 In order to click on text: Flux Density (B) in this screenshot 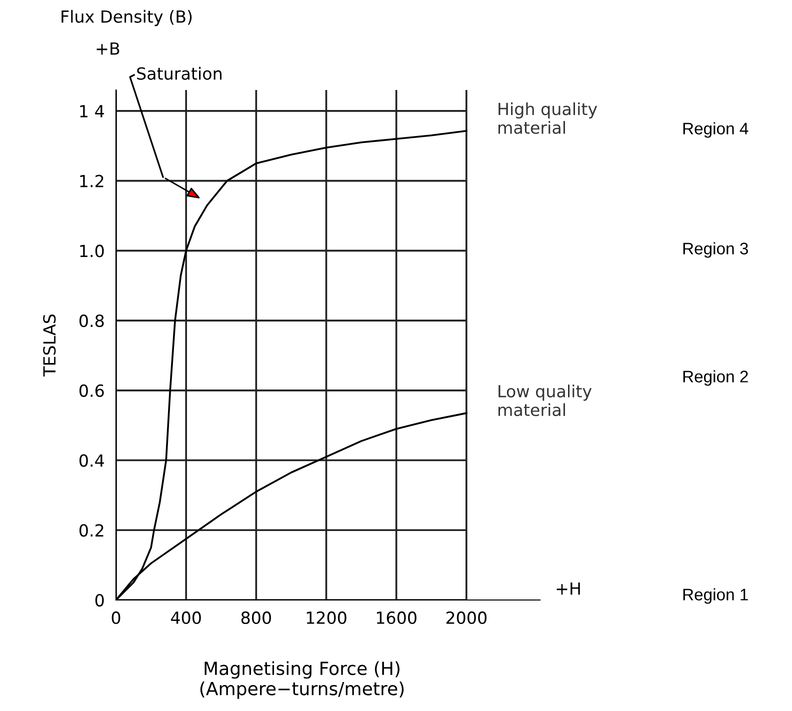, I will do `click(127, 18)`.